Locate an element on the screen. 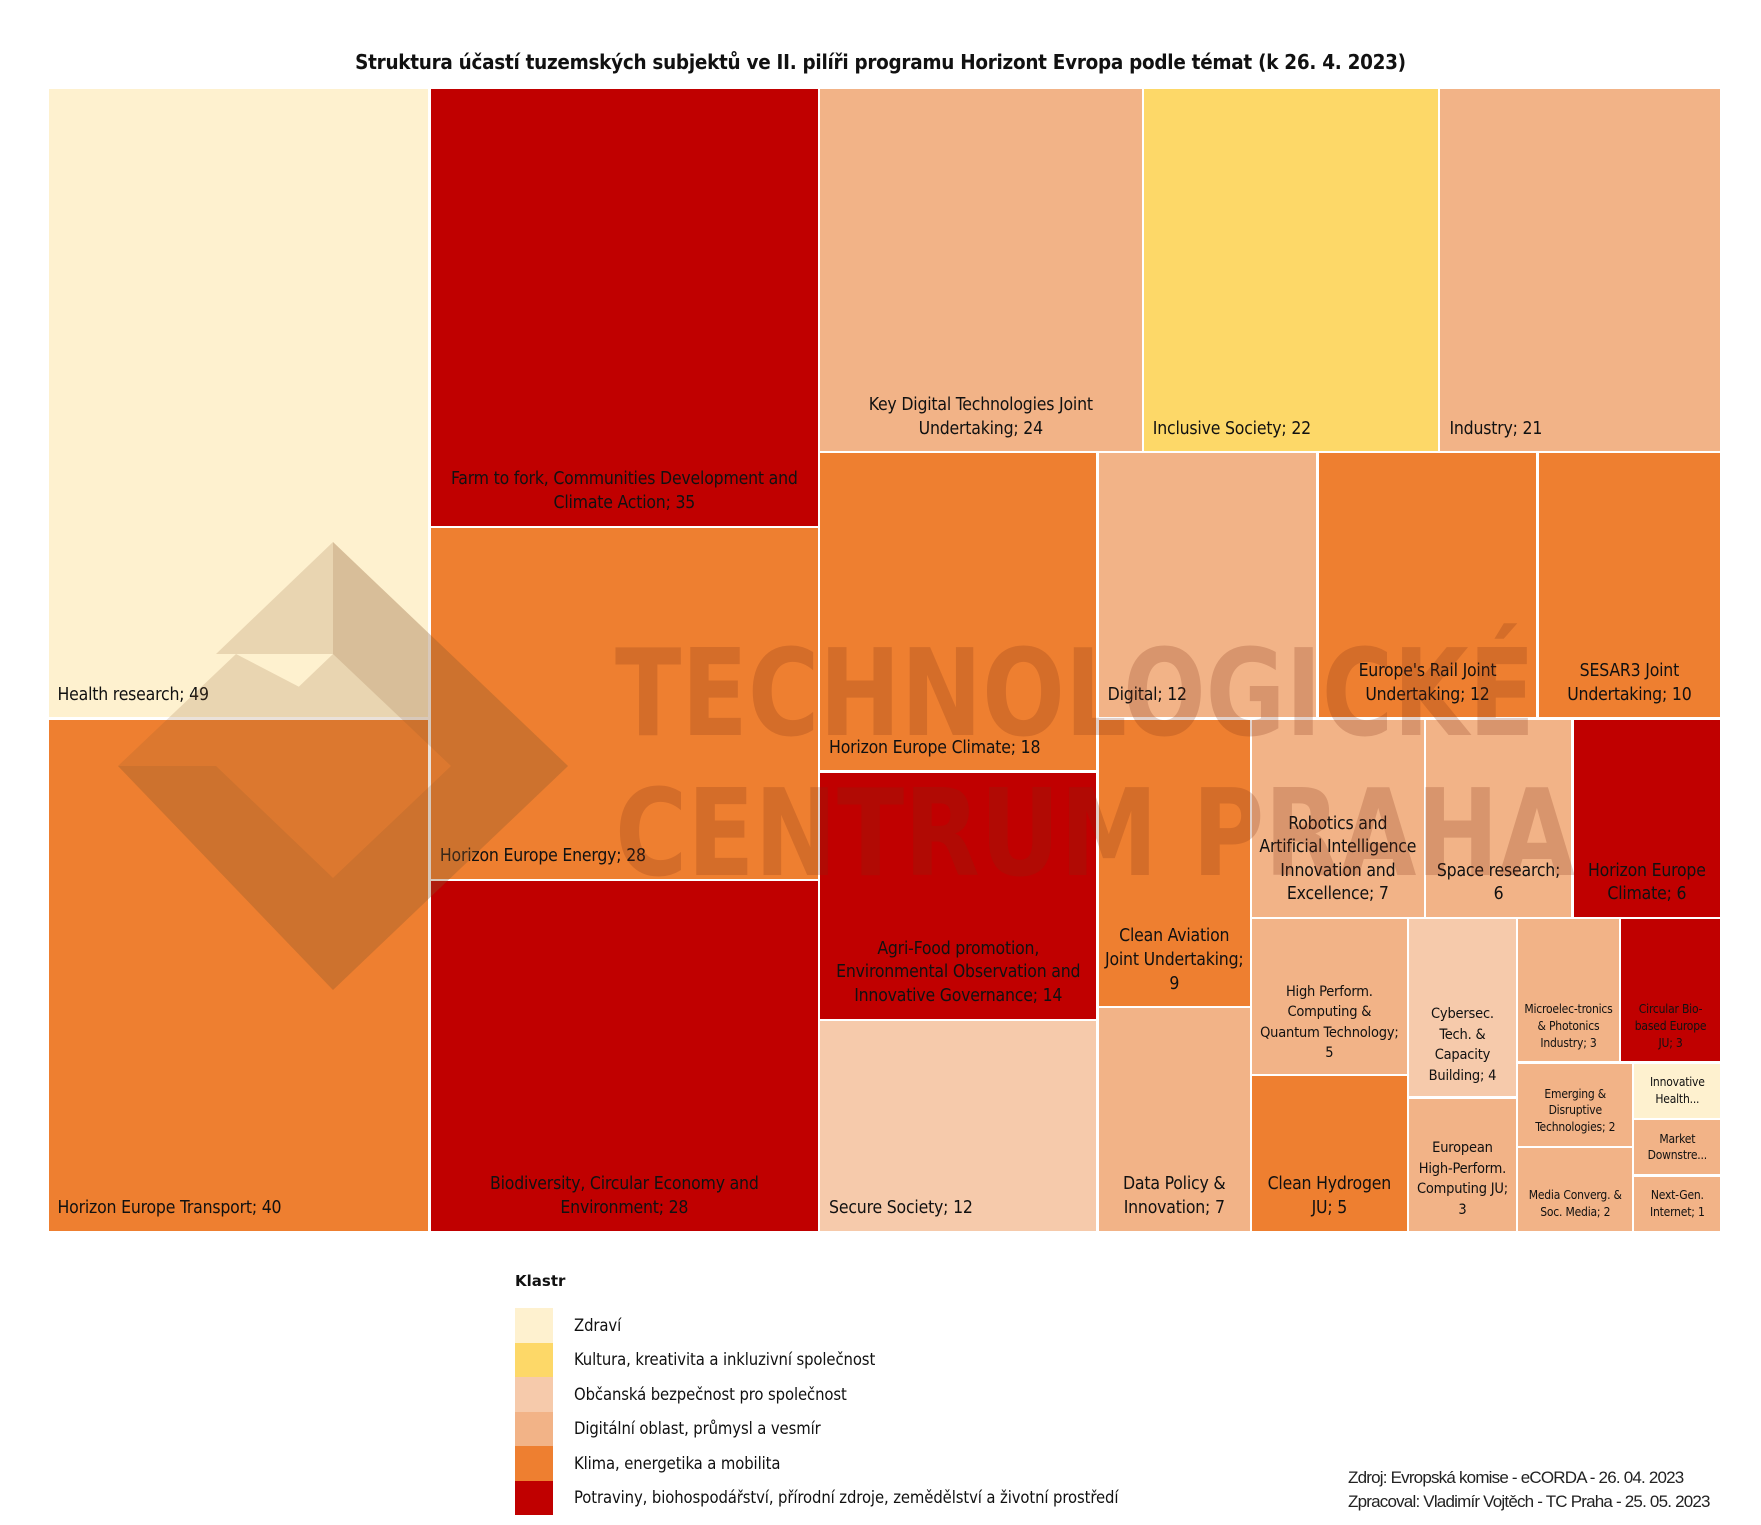  legend-label: Zdraví is located at coordinates (598, 1325).